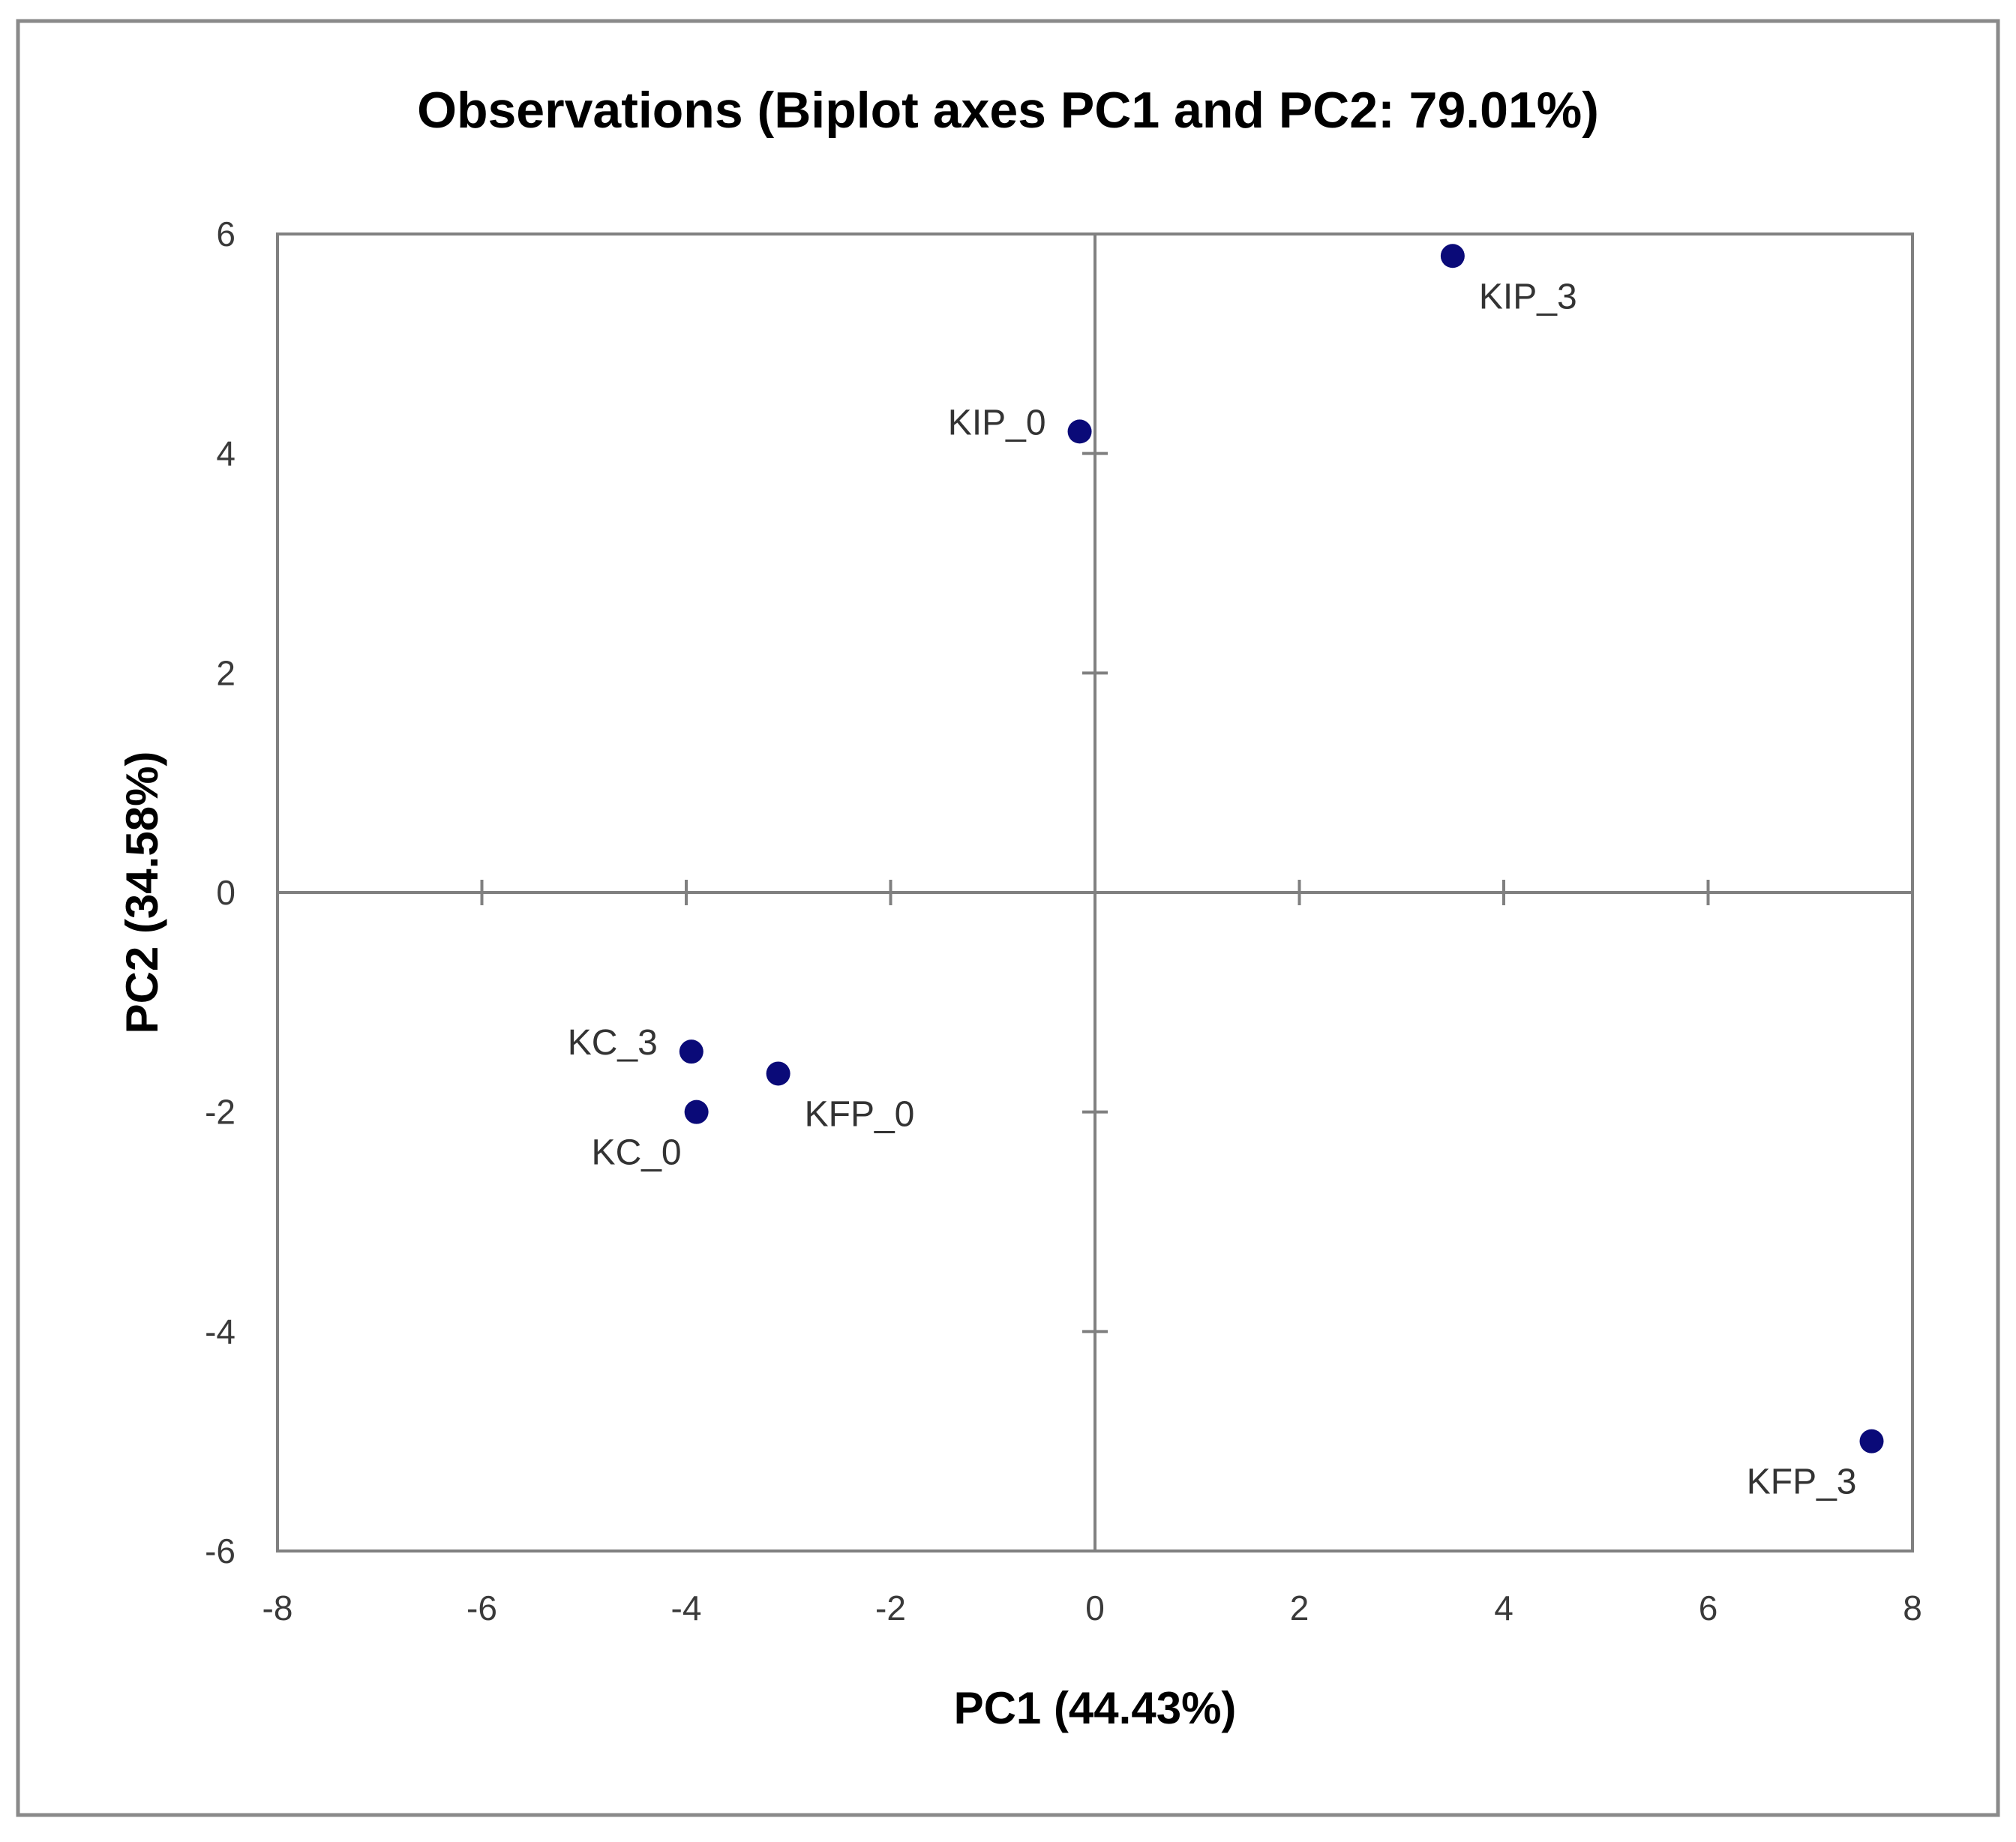 The image size is (2016, 1842). Describe the element at coordinates (1912, 1608) in the screenshot. I see `x-tick-label: 8` at that location.